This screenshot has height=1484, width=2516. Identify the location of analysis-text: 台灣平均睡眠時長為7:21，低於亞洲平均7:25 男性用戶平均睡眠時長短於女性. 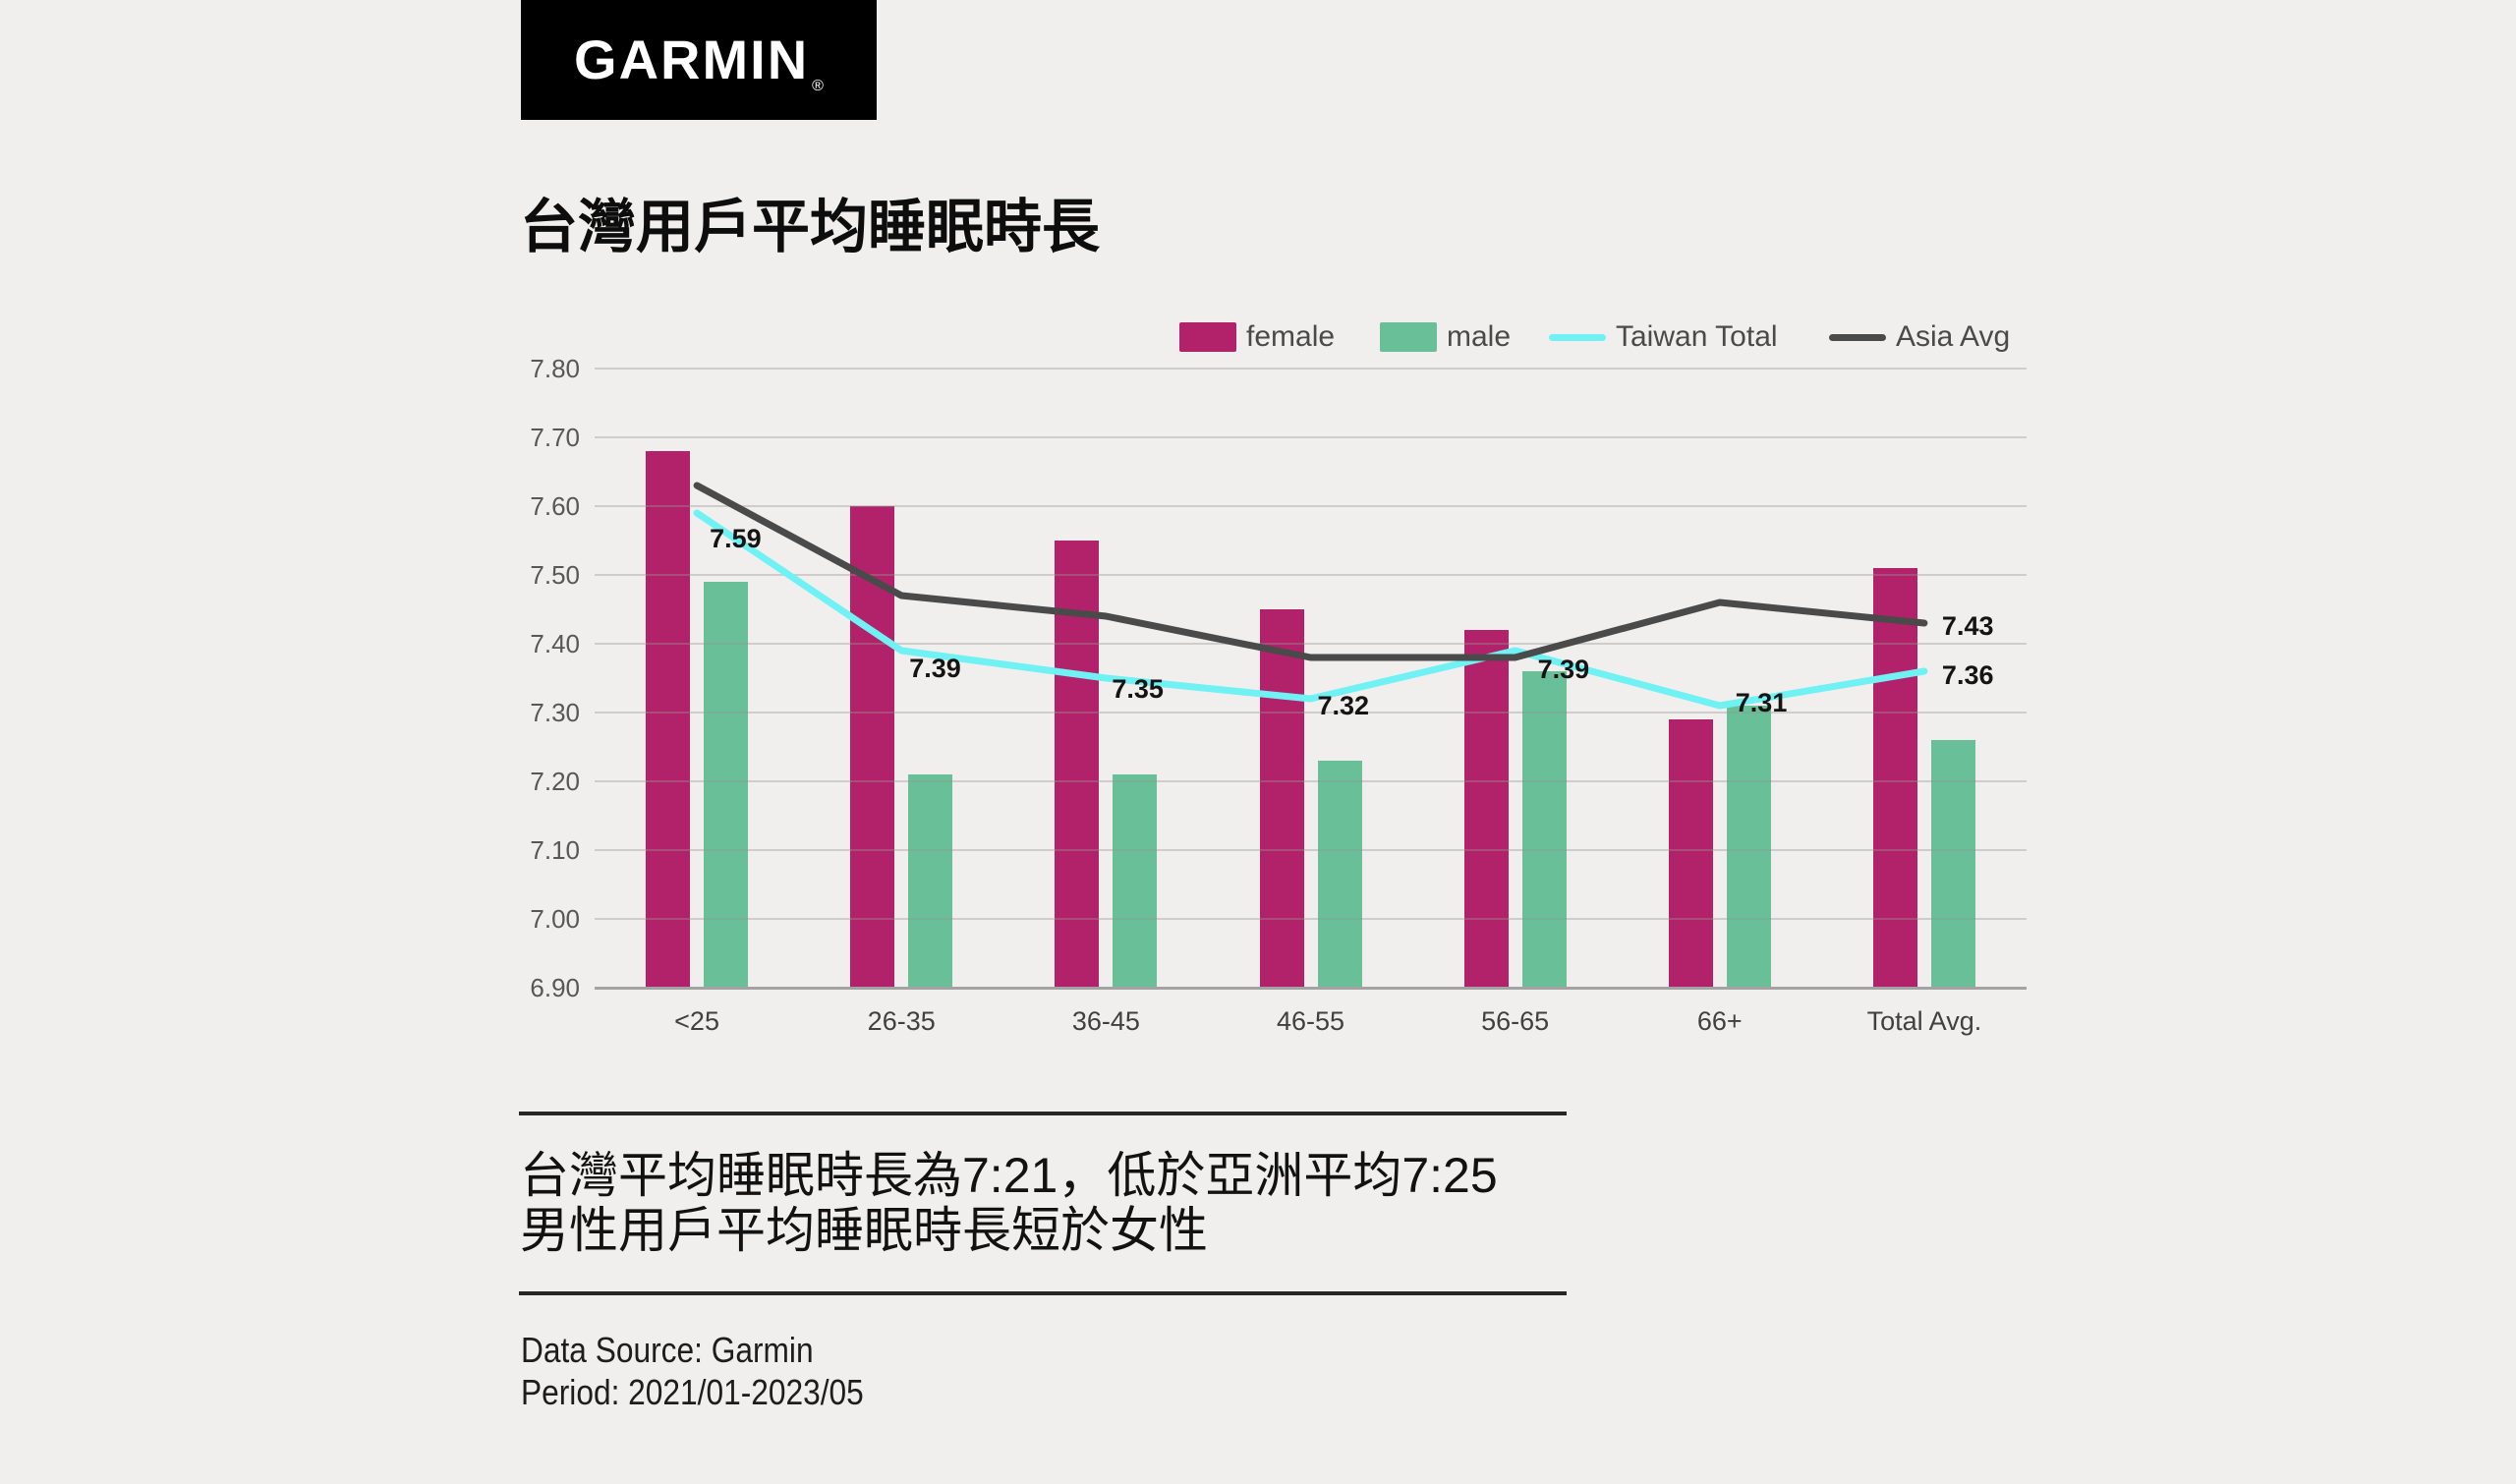
(1109, 1203).